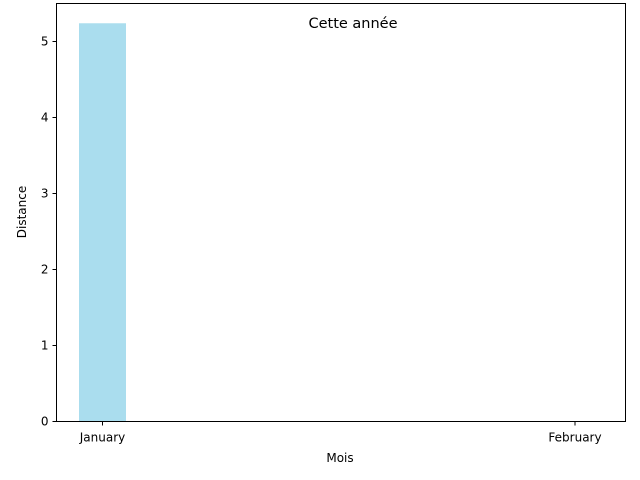  What do you see at coordinates (45, 42) in the screenshot?
I see `y-tick-label: 5` at bounding box center [45, 42].